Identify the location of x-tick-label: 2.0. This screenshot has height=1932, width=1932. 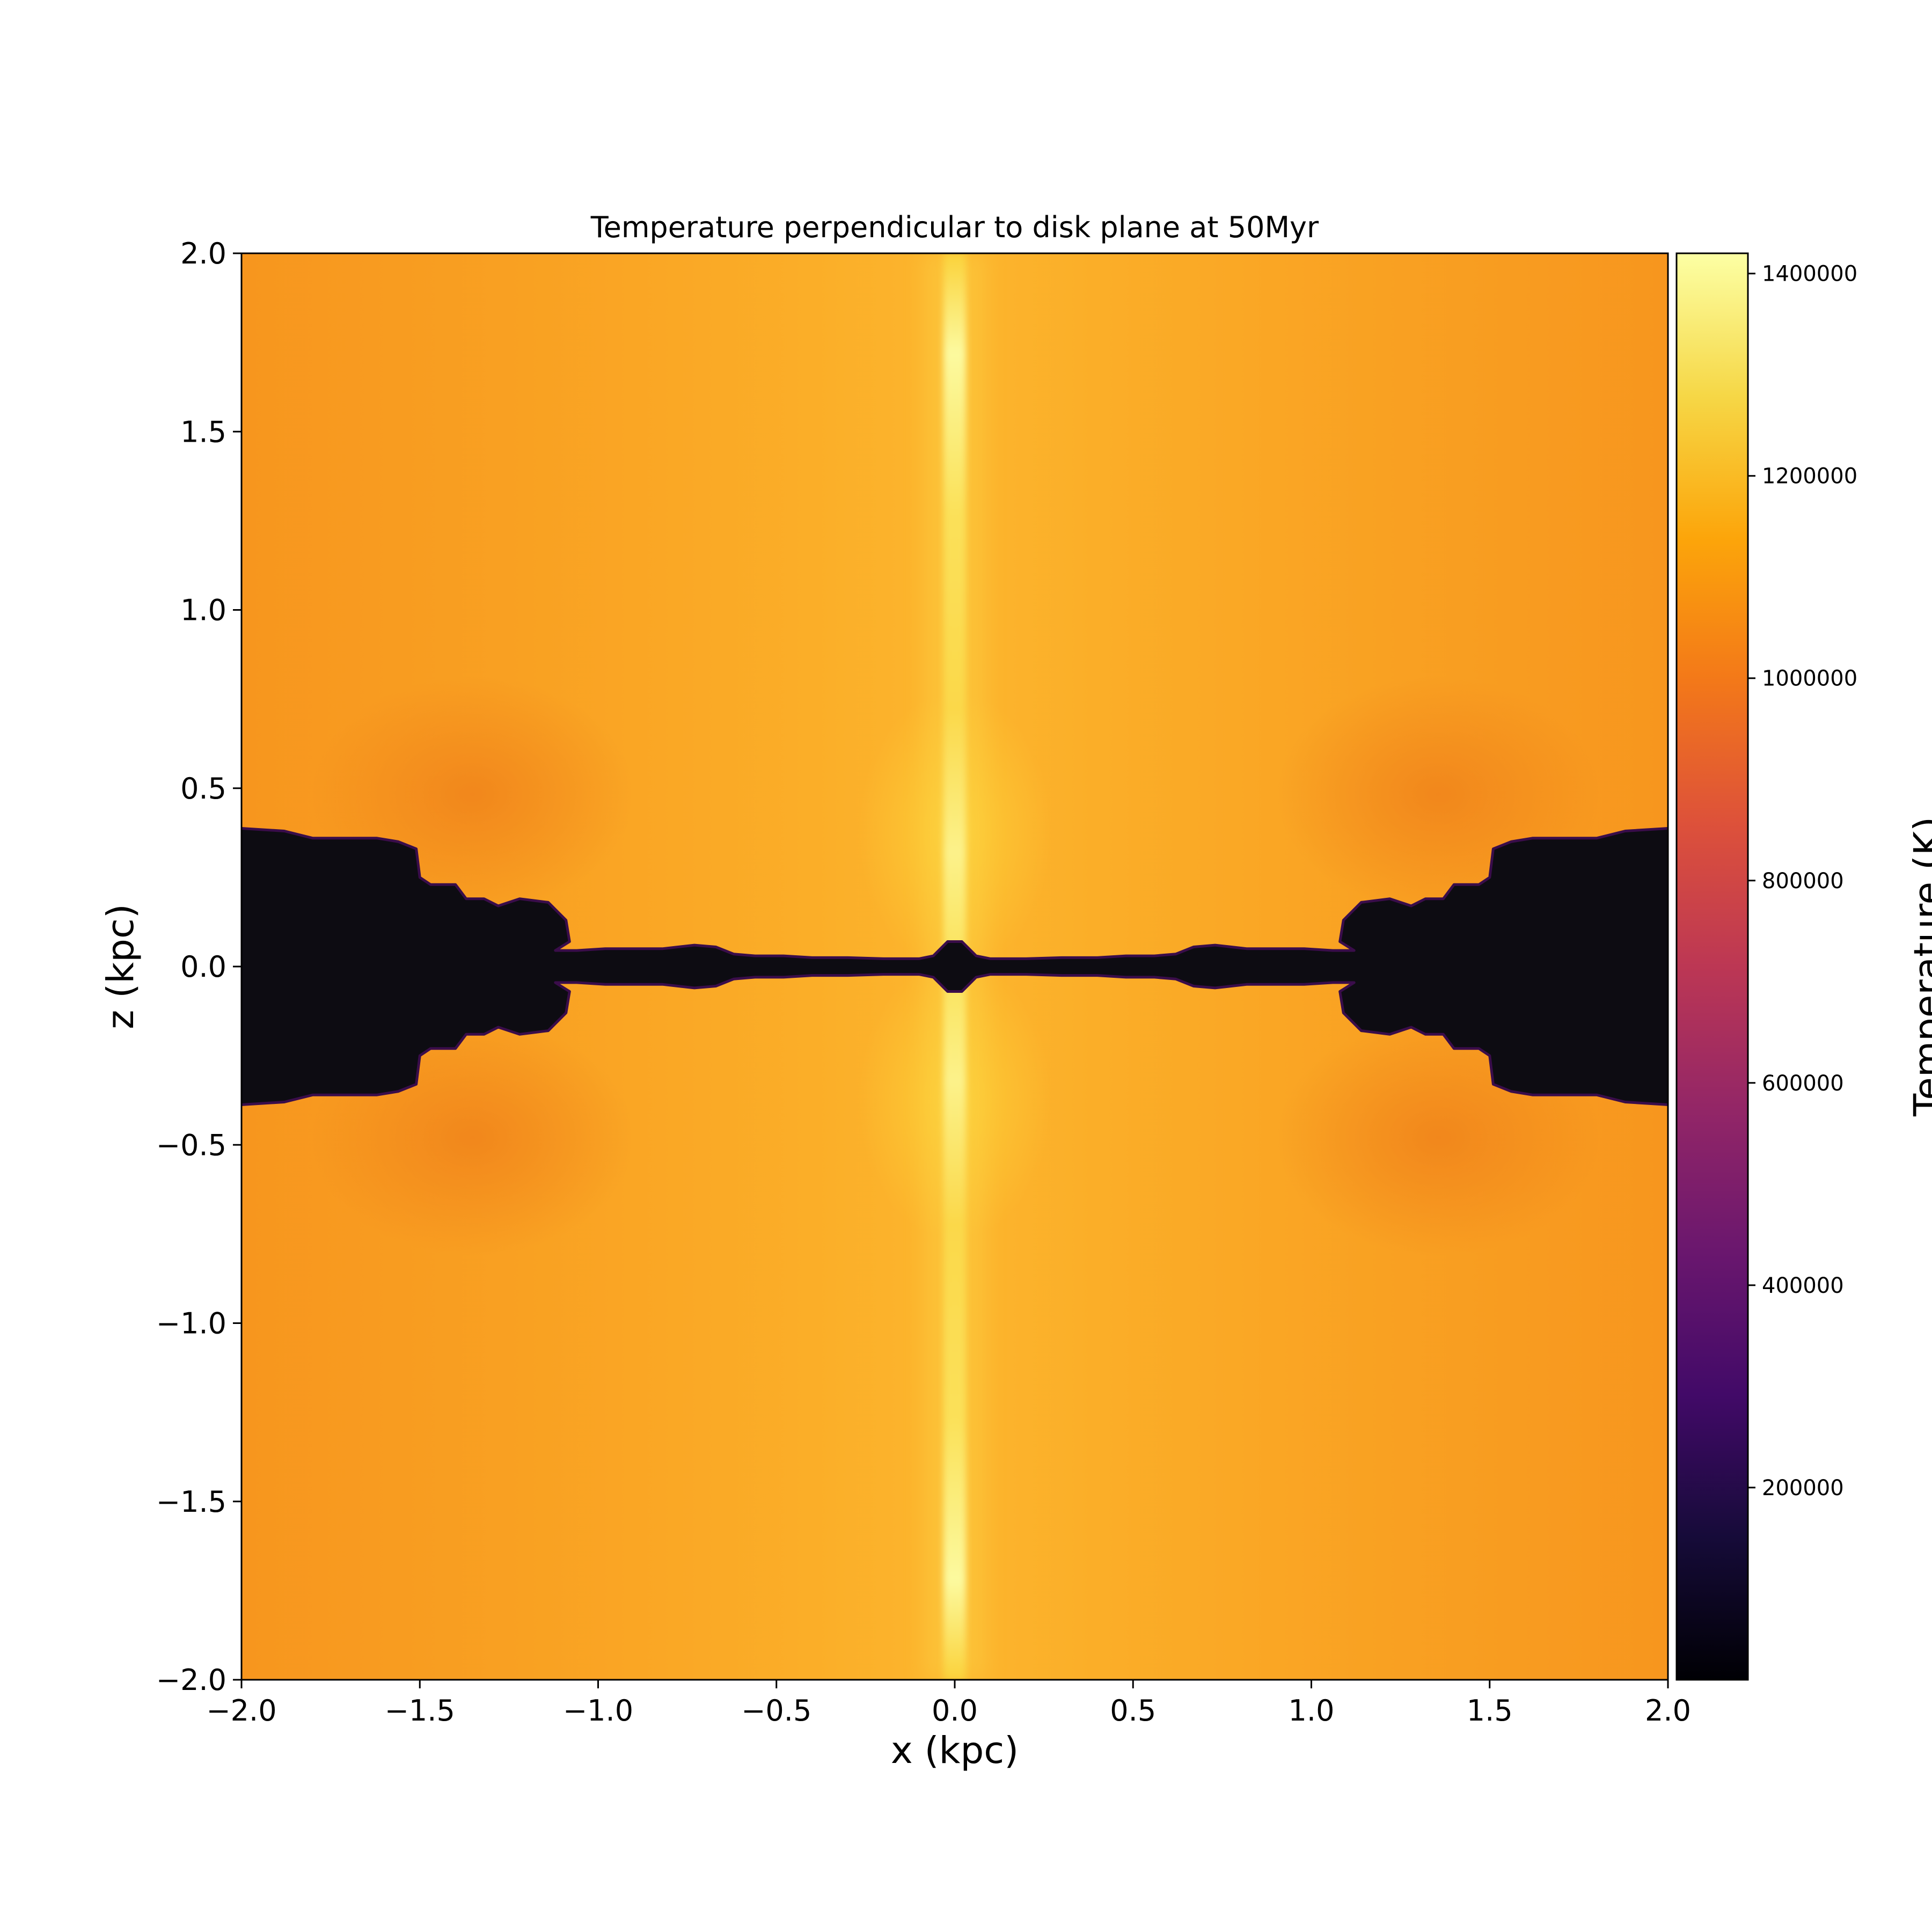
(1668, 1711).